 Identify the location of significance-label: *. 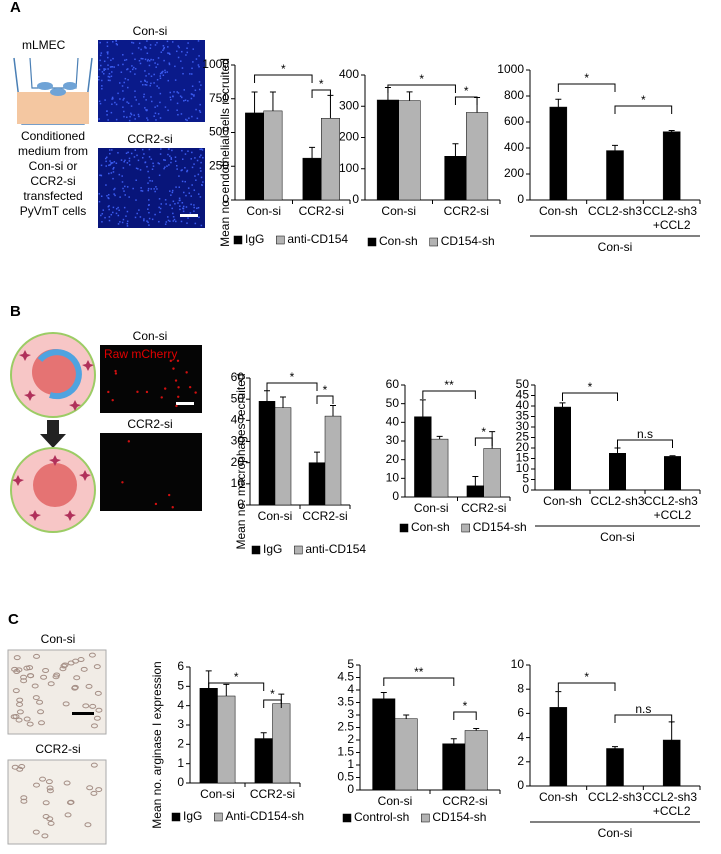
(586, 677).